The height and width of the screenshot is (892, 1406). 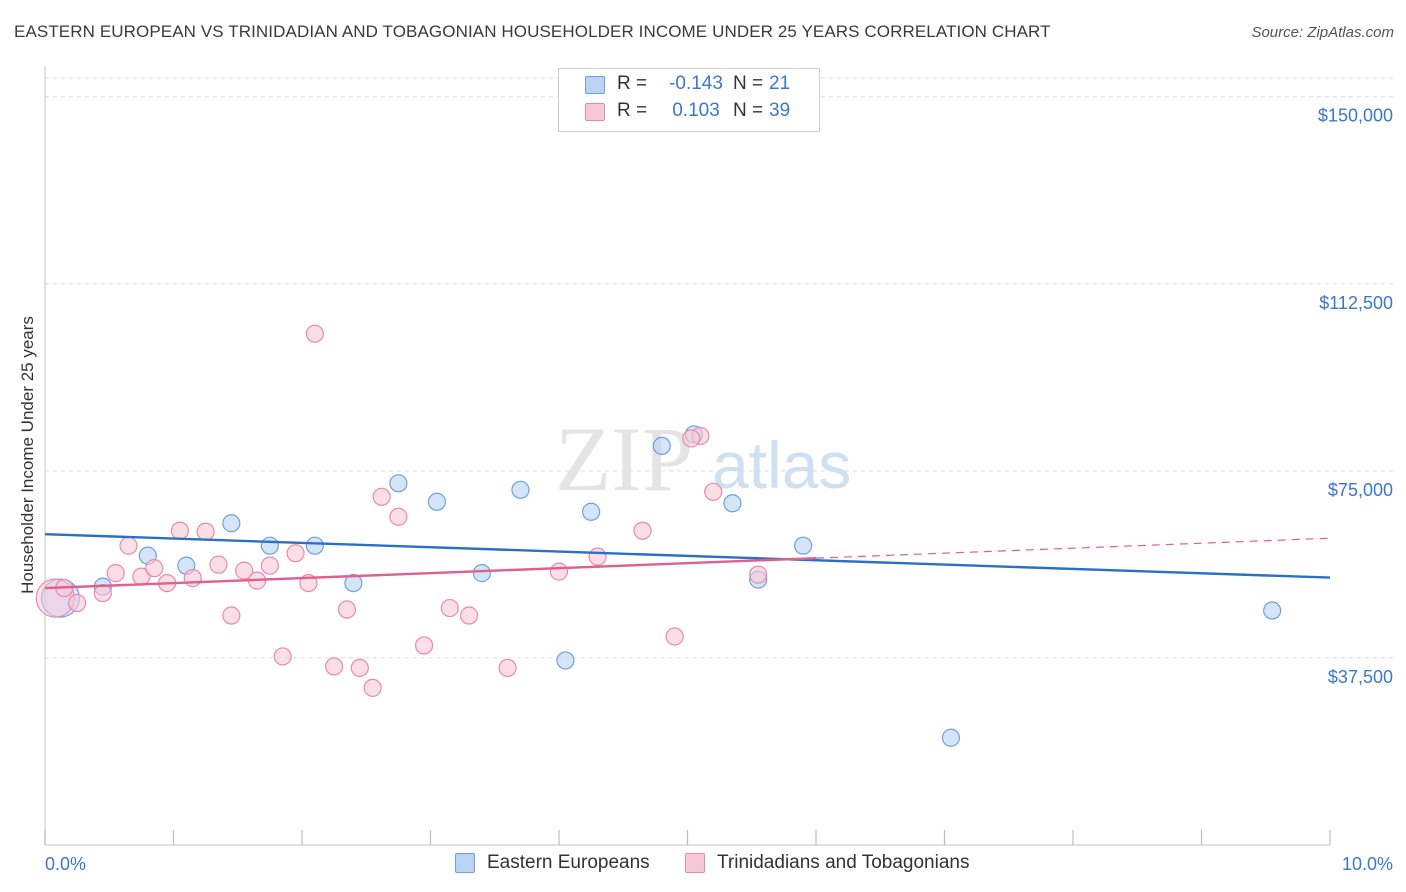 I want to click on source-label: Source: ZipAtlas.com, so click(x=1322, y=32).